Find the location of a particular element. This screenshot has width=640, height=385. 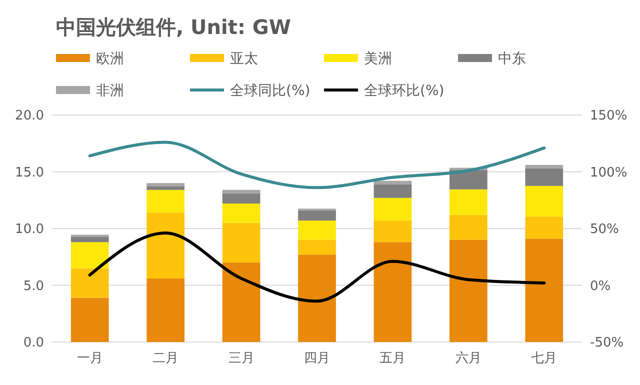

y-tick-label: 15.0 is located at coordinates (29, 172).